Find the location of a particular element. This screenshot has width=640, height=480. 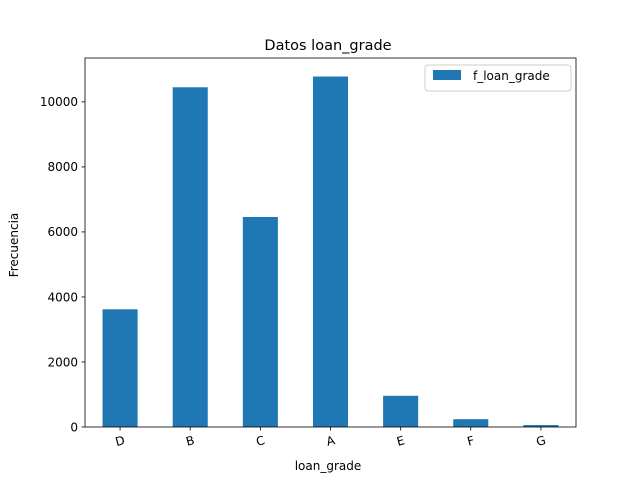

legend-frame is located at coordinates (498, 78).